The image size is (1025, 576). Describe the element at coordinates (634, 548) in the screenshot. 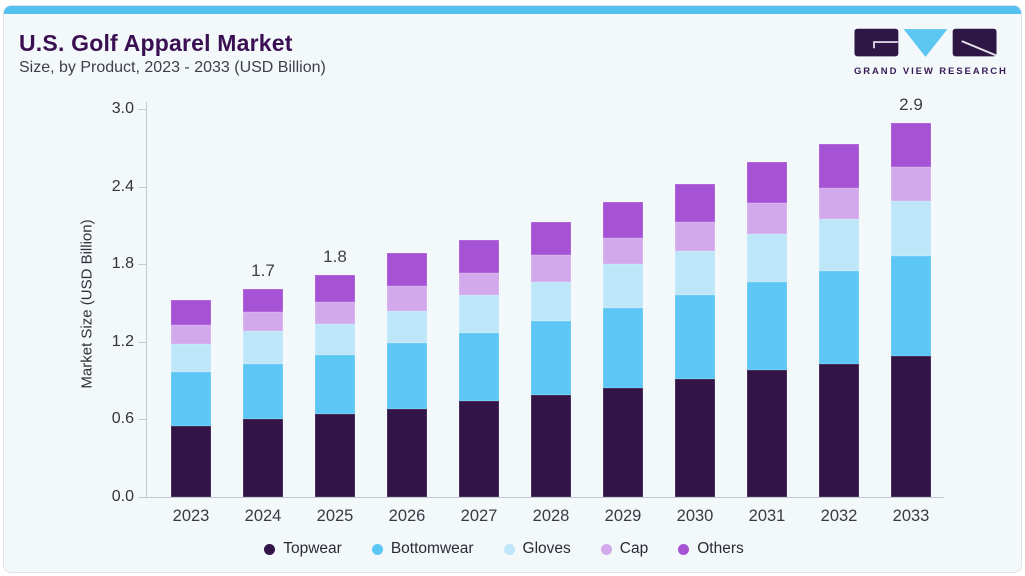

I see `legend-label: Cap` at that location.